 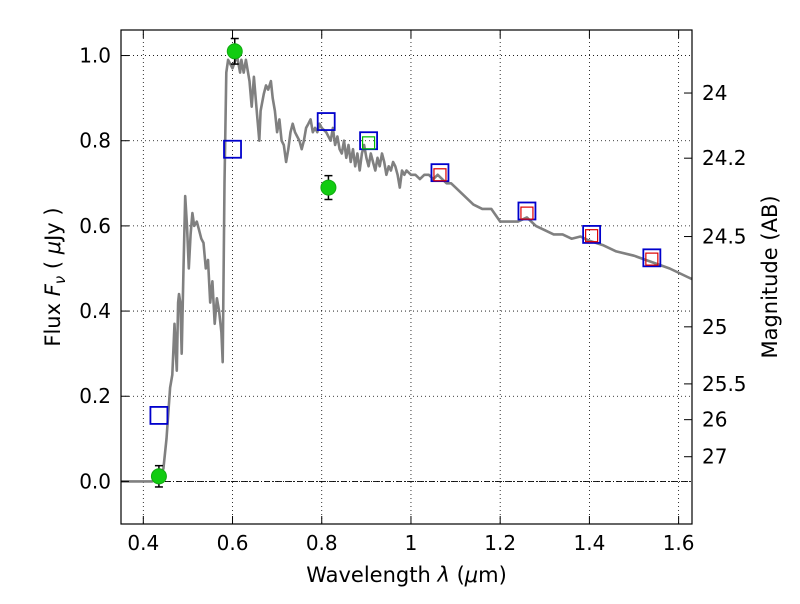 I want to click on x-tick-labels: 0.4 0.6 0.8 1 1.2 1.4 1.6, so click(x=410, y=543).